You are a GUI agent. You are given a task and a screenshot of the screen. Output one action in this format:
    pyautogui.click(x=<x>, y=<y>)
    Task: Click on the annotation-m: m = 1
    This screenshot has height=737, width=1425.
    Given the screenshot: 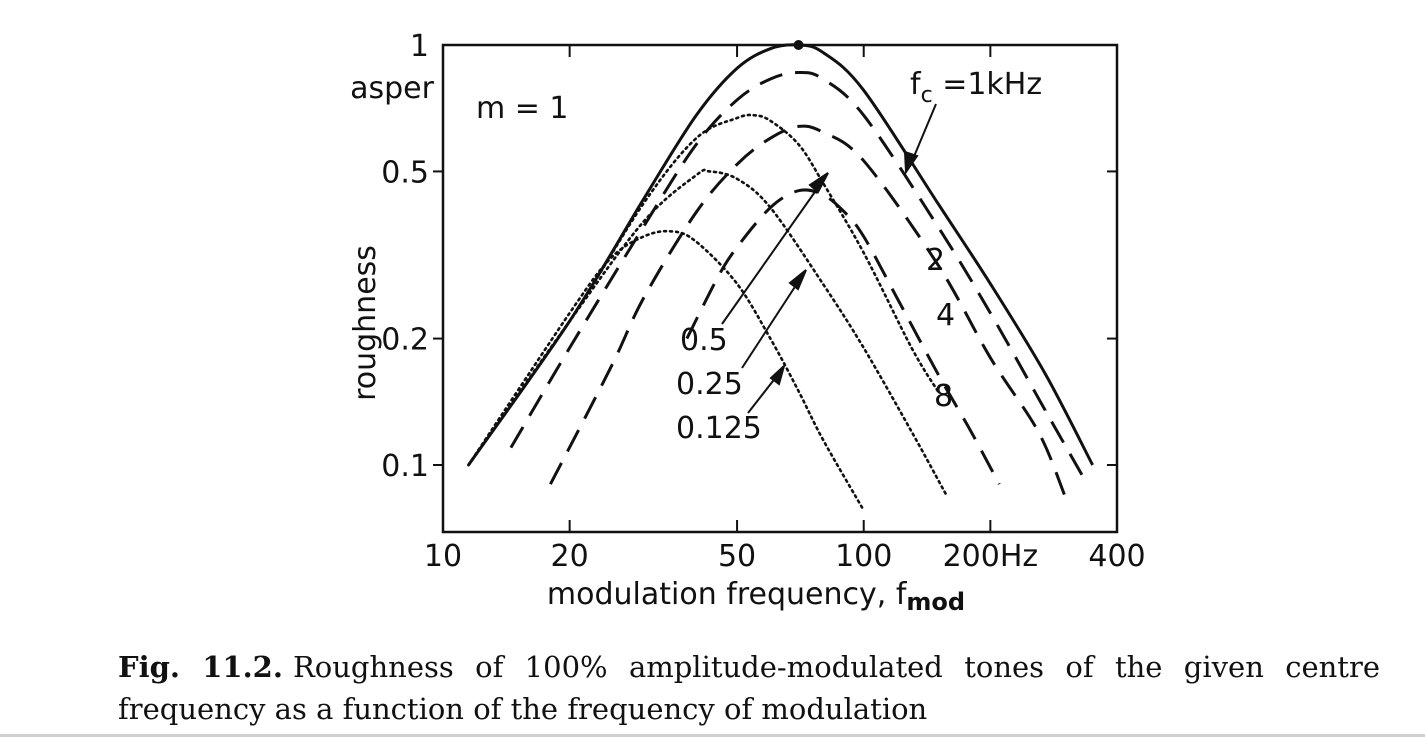 What is the action you would take?
    pyautogui.click(x=522, y=108)
    